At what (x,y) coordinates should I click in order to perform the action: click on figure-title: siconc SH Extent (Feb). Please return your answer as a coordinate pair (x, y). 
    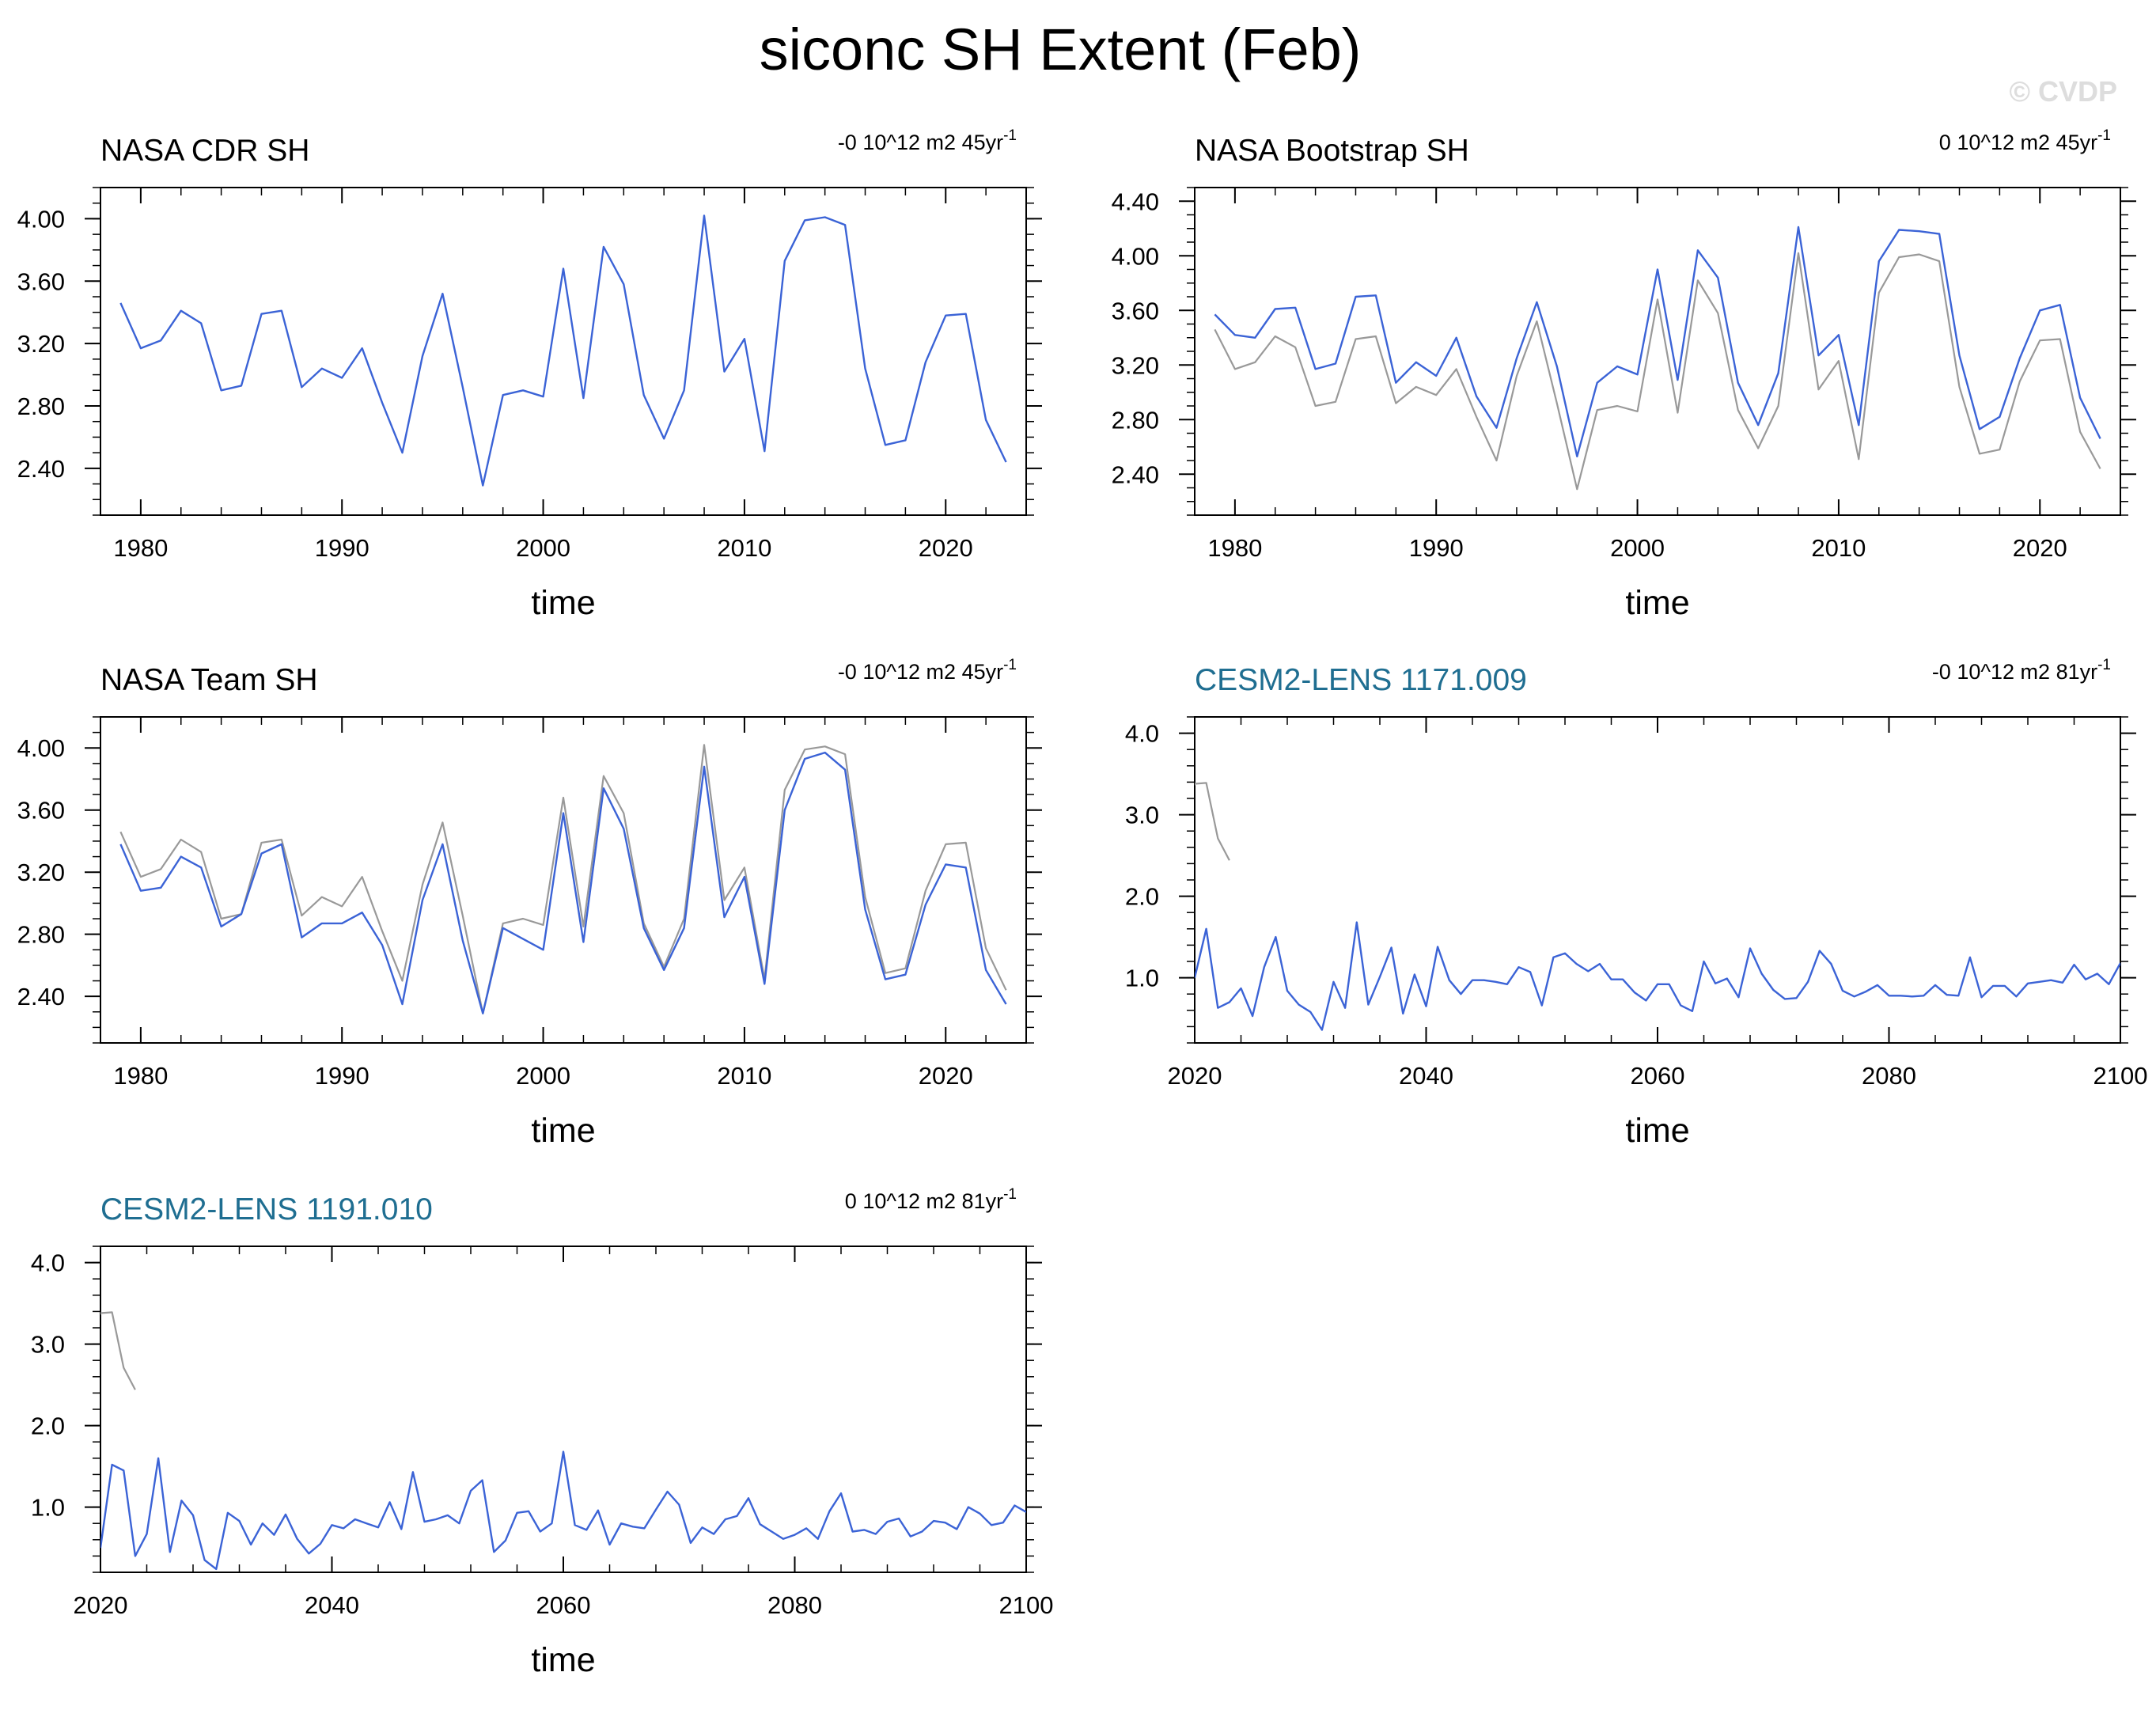
    Looking at the image, I should click on (1061, 50).